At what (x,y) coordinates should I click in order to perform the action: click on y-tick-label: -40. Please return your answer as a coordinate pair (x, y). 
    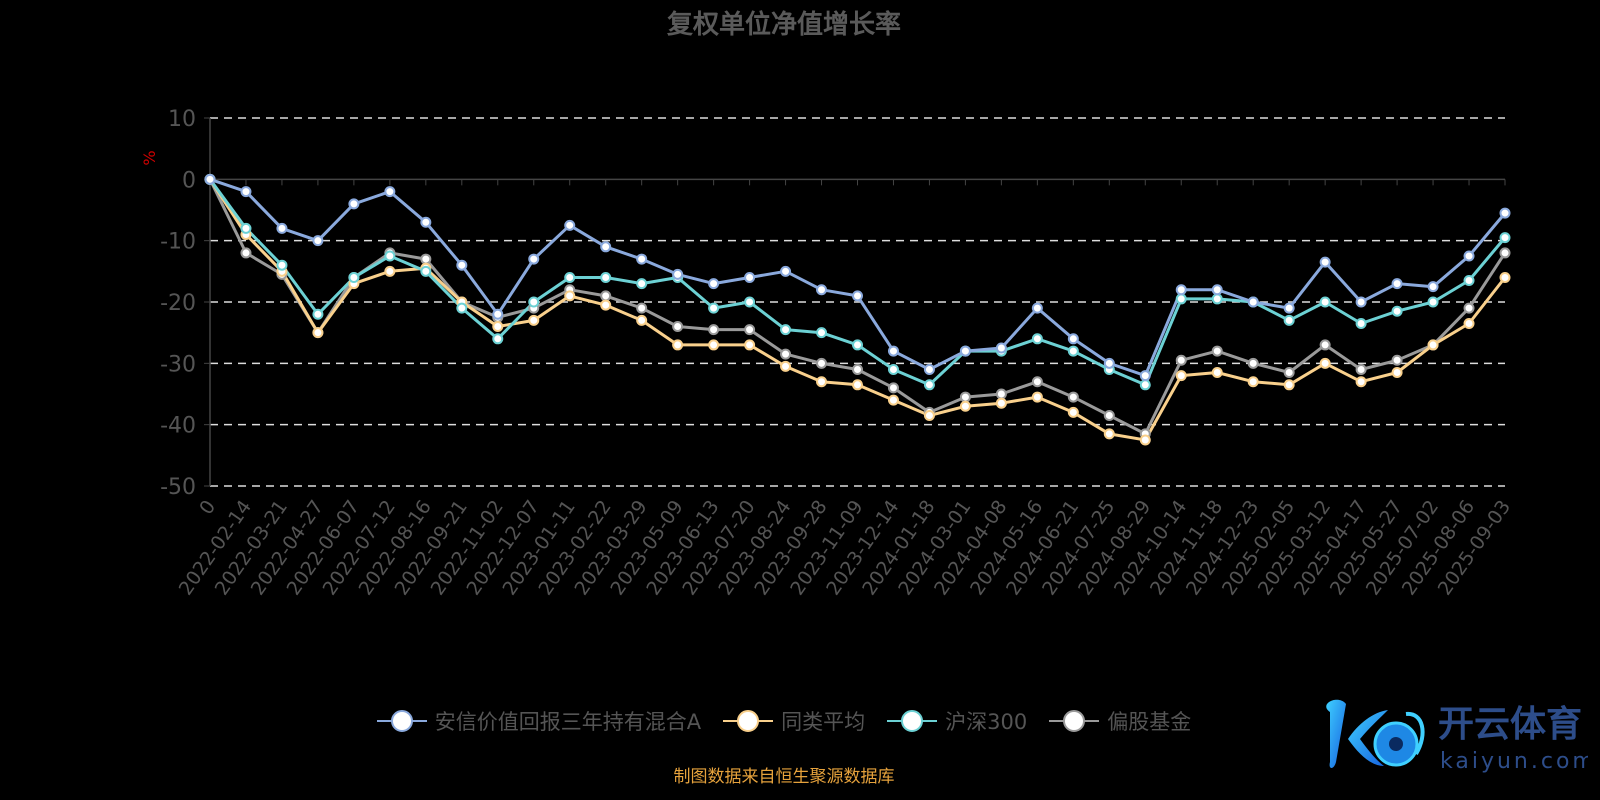
    Looking at the image, I should click on (178, 426).